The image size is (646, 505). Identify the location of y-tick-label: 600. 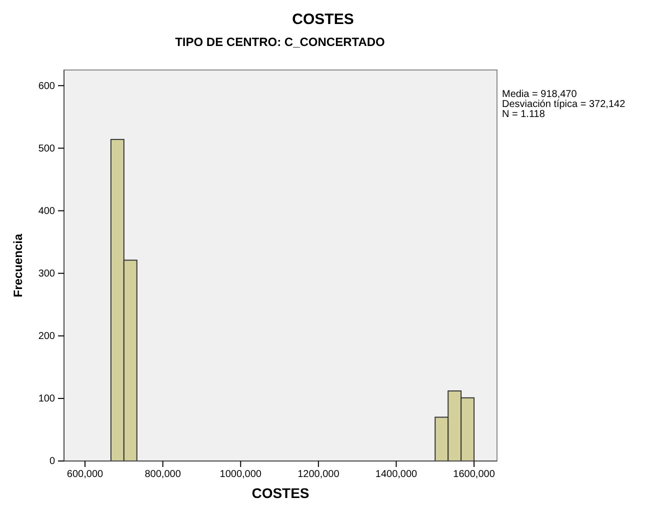
(47, 86).